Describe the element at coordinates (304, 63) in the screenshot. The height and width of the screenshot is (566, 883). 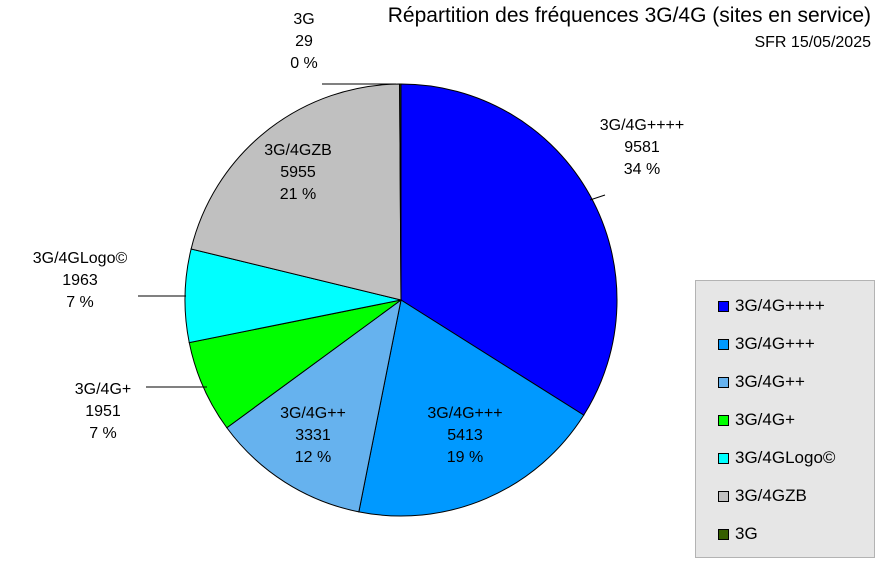
I see `slice-percent: 0 %` at that location.